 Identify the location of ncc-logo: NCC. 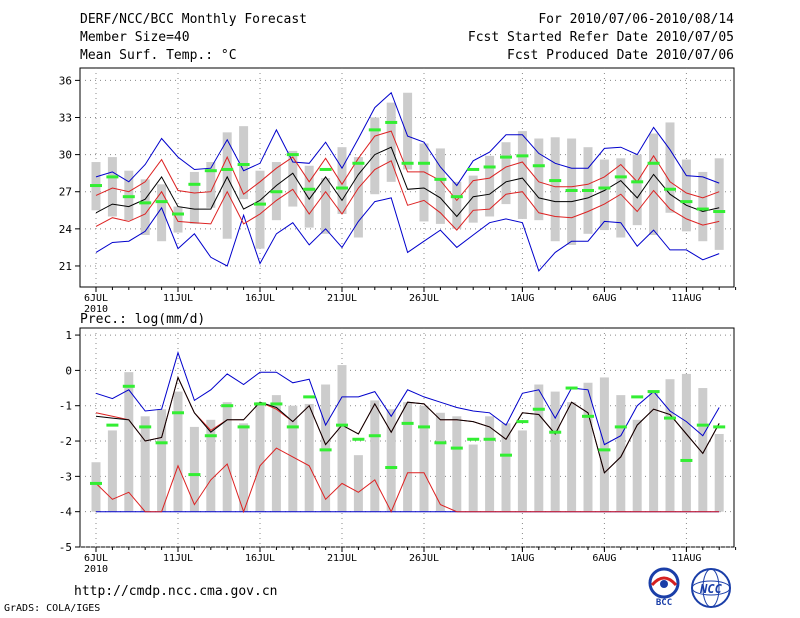
(711, 588).